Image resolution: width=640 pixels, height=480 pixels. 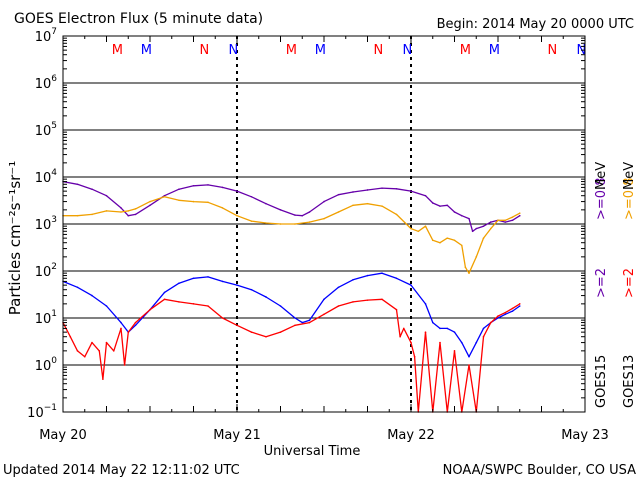 I want to click on mev-label-1: MeV, so click(x=601, y=176).